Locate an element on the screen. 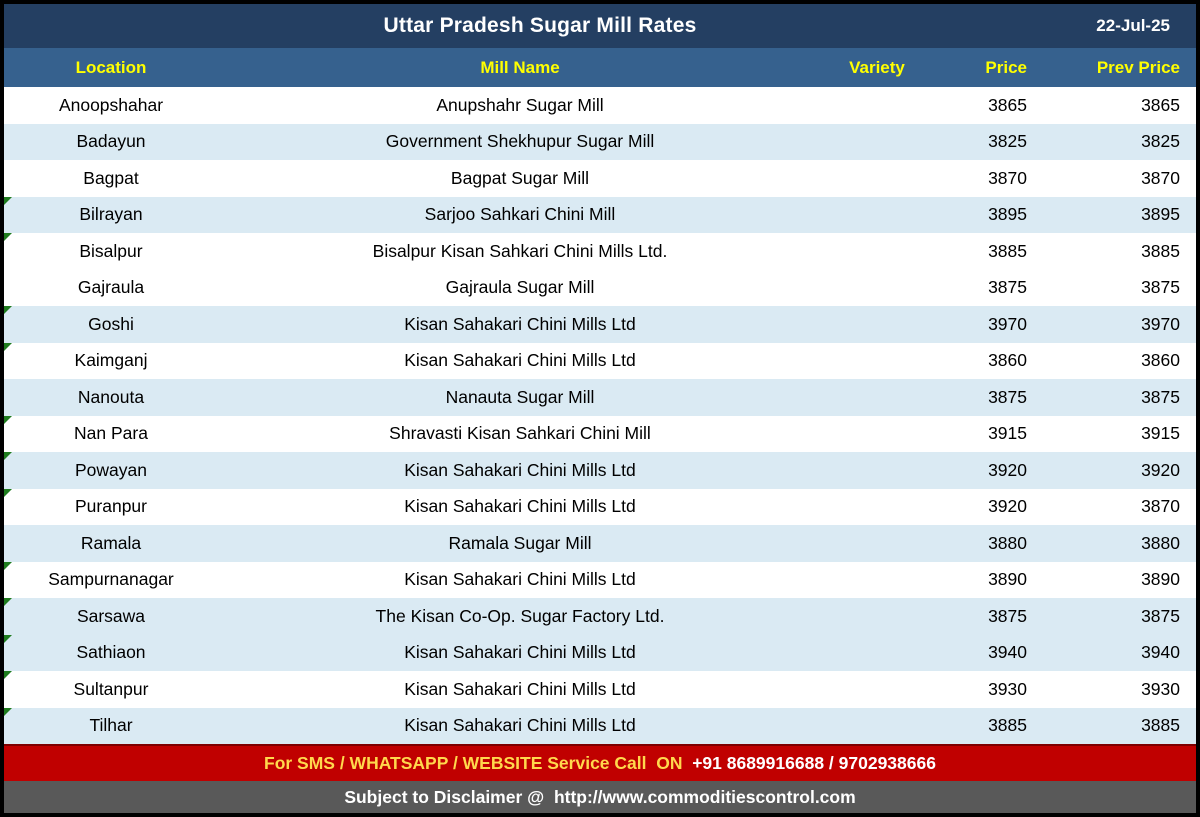 The width and height of the screenshot is (1200, 817). column-header-location: Location is located at coordinates (111, 67).